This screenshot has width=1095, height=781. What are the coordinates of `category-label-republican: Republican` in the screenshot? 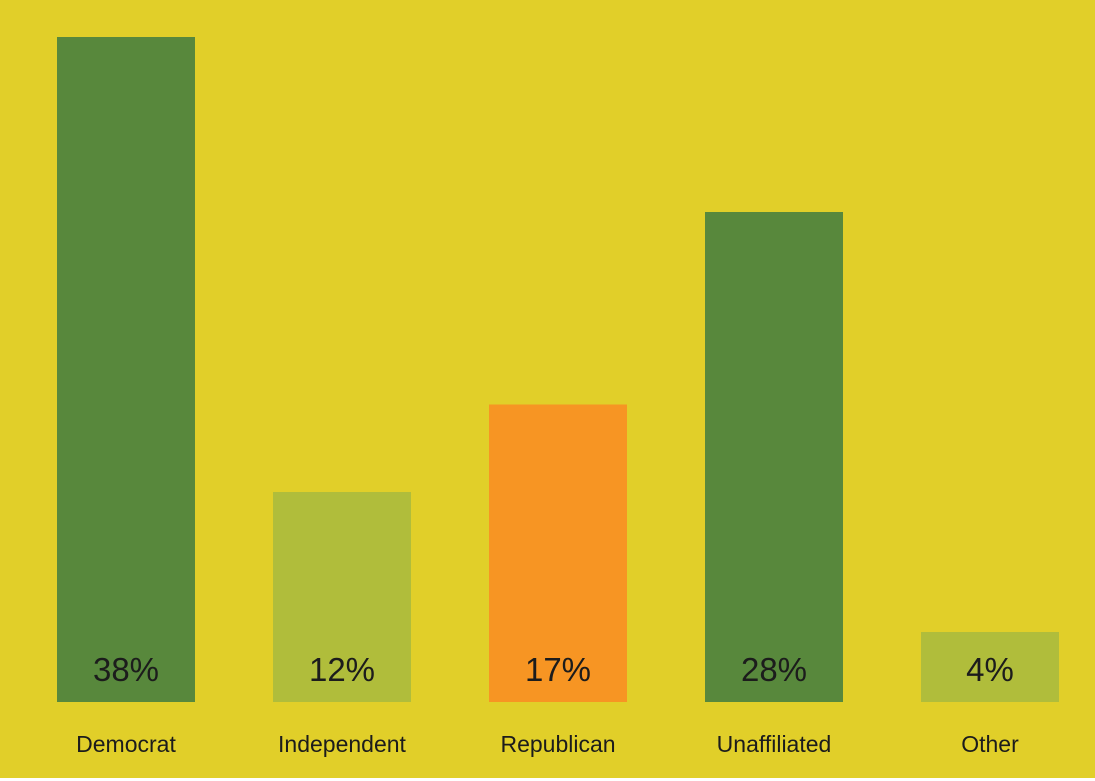 It's located at (557, 744).